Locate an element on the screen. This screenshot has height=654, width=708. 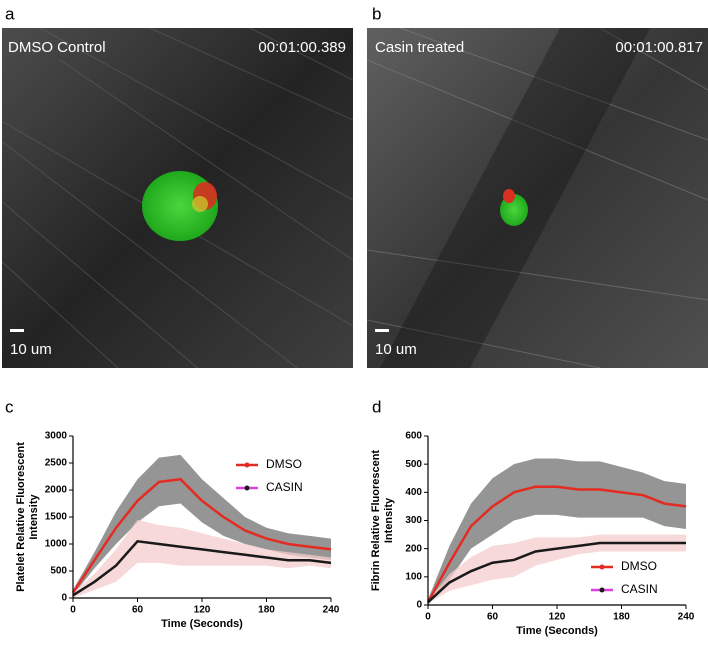
panel-label: a is located at coordinates (10, 13).